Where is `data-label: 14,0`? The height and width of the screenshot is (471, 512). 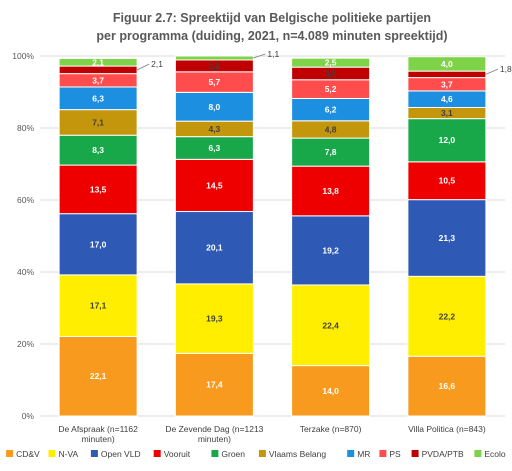
data-label: 14,0 is located at coordinates (330, 391).